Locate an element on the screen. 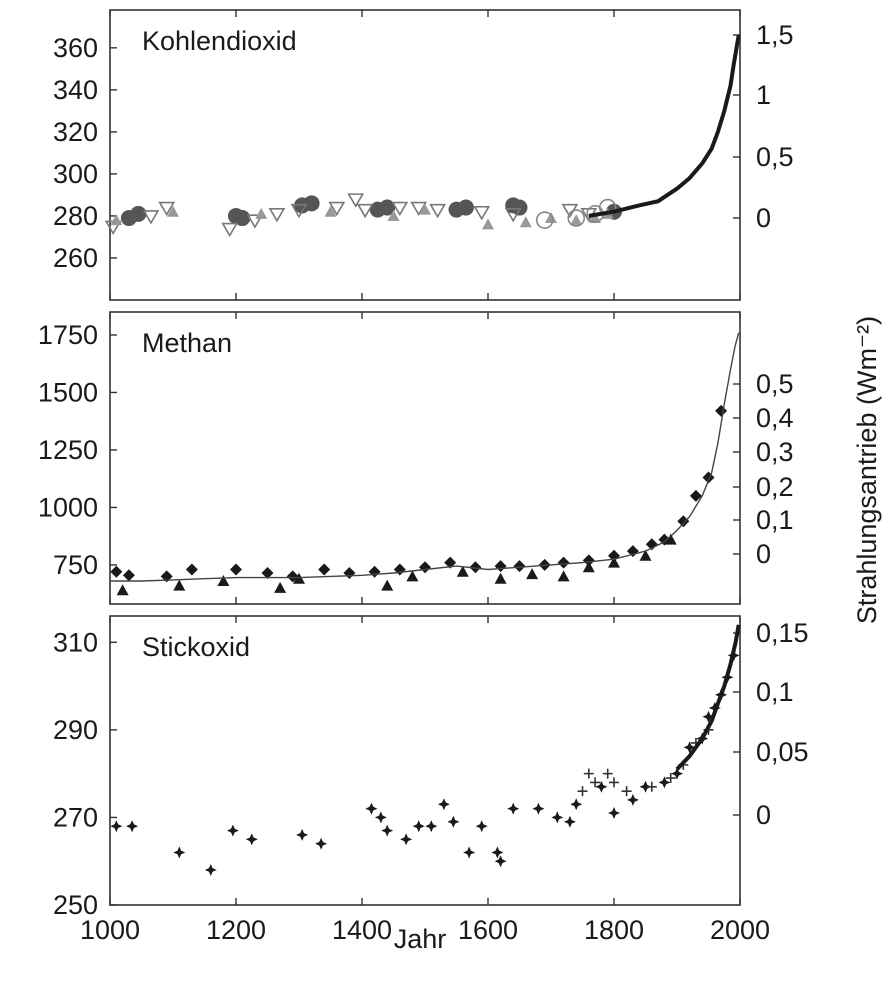 Image resolution: width=890 pixels, height=982 pixels. y-tick-label: 290 is located at coordinates (75, 730).